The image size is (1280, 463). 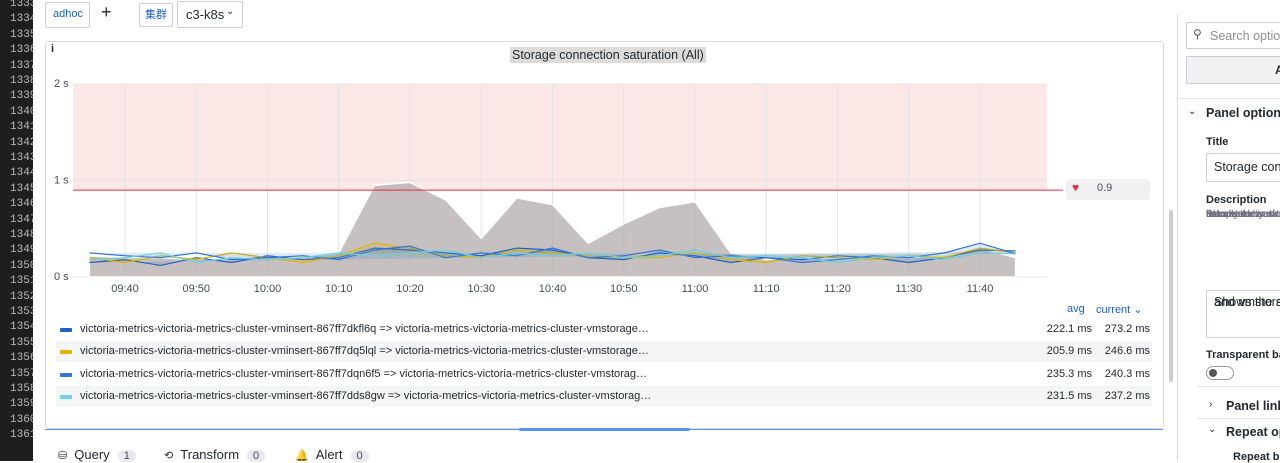 What do you see at coordinates (125, 289) in the screenshot?
I see `x-tick-label: 09:40` at bounding box center [125, 289].